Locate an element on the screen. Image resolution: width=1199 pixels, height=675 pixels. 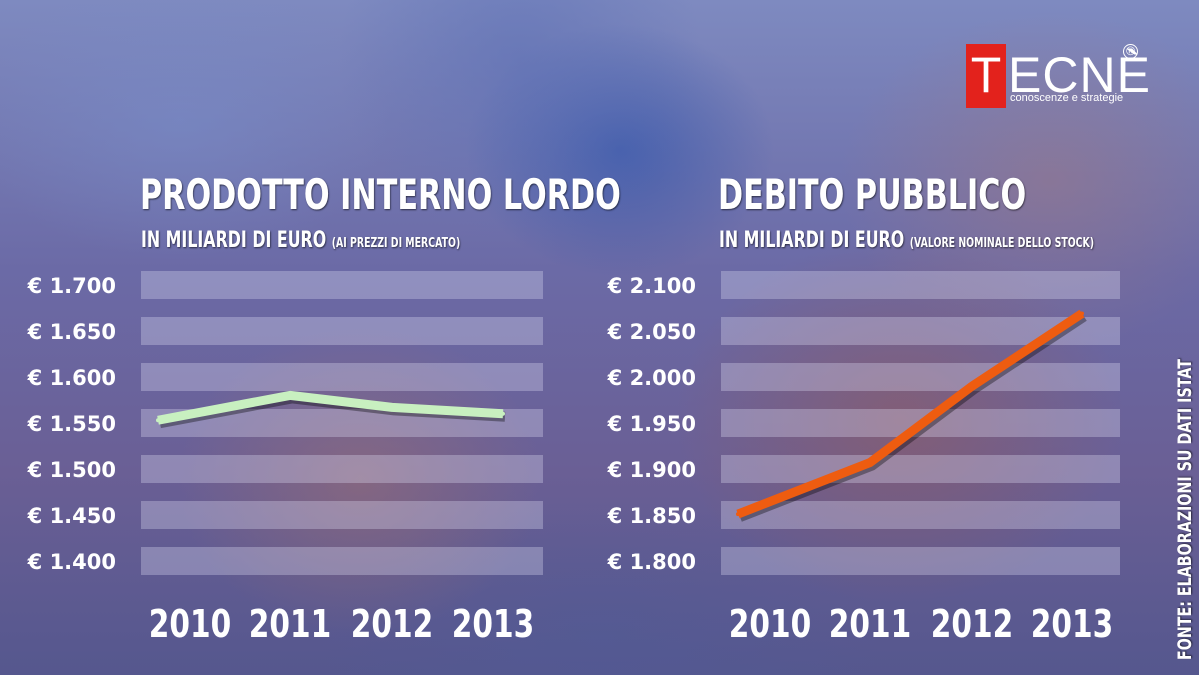
chart-2-xtick-2012: 2012 is located at coordinates (972, 624).